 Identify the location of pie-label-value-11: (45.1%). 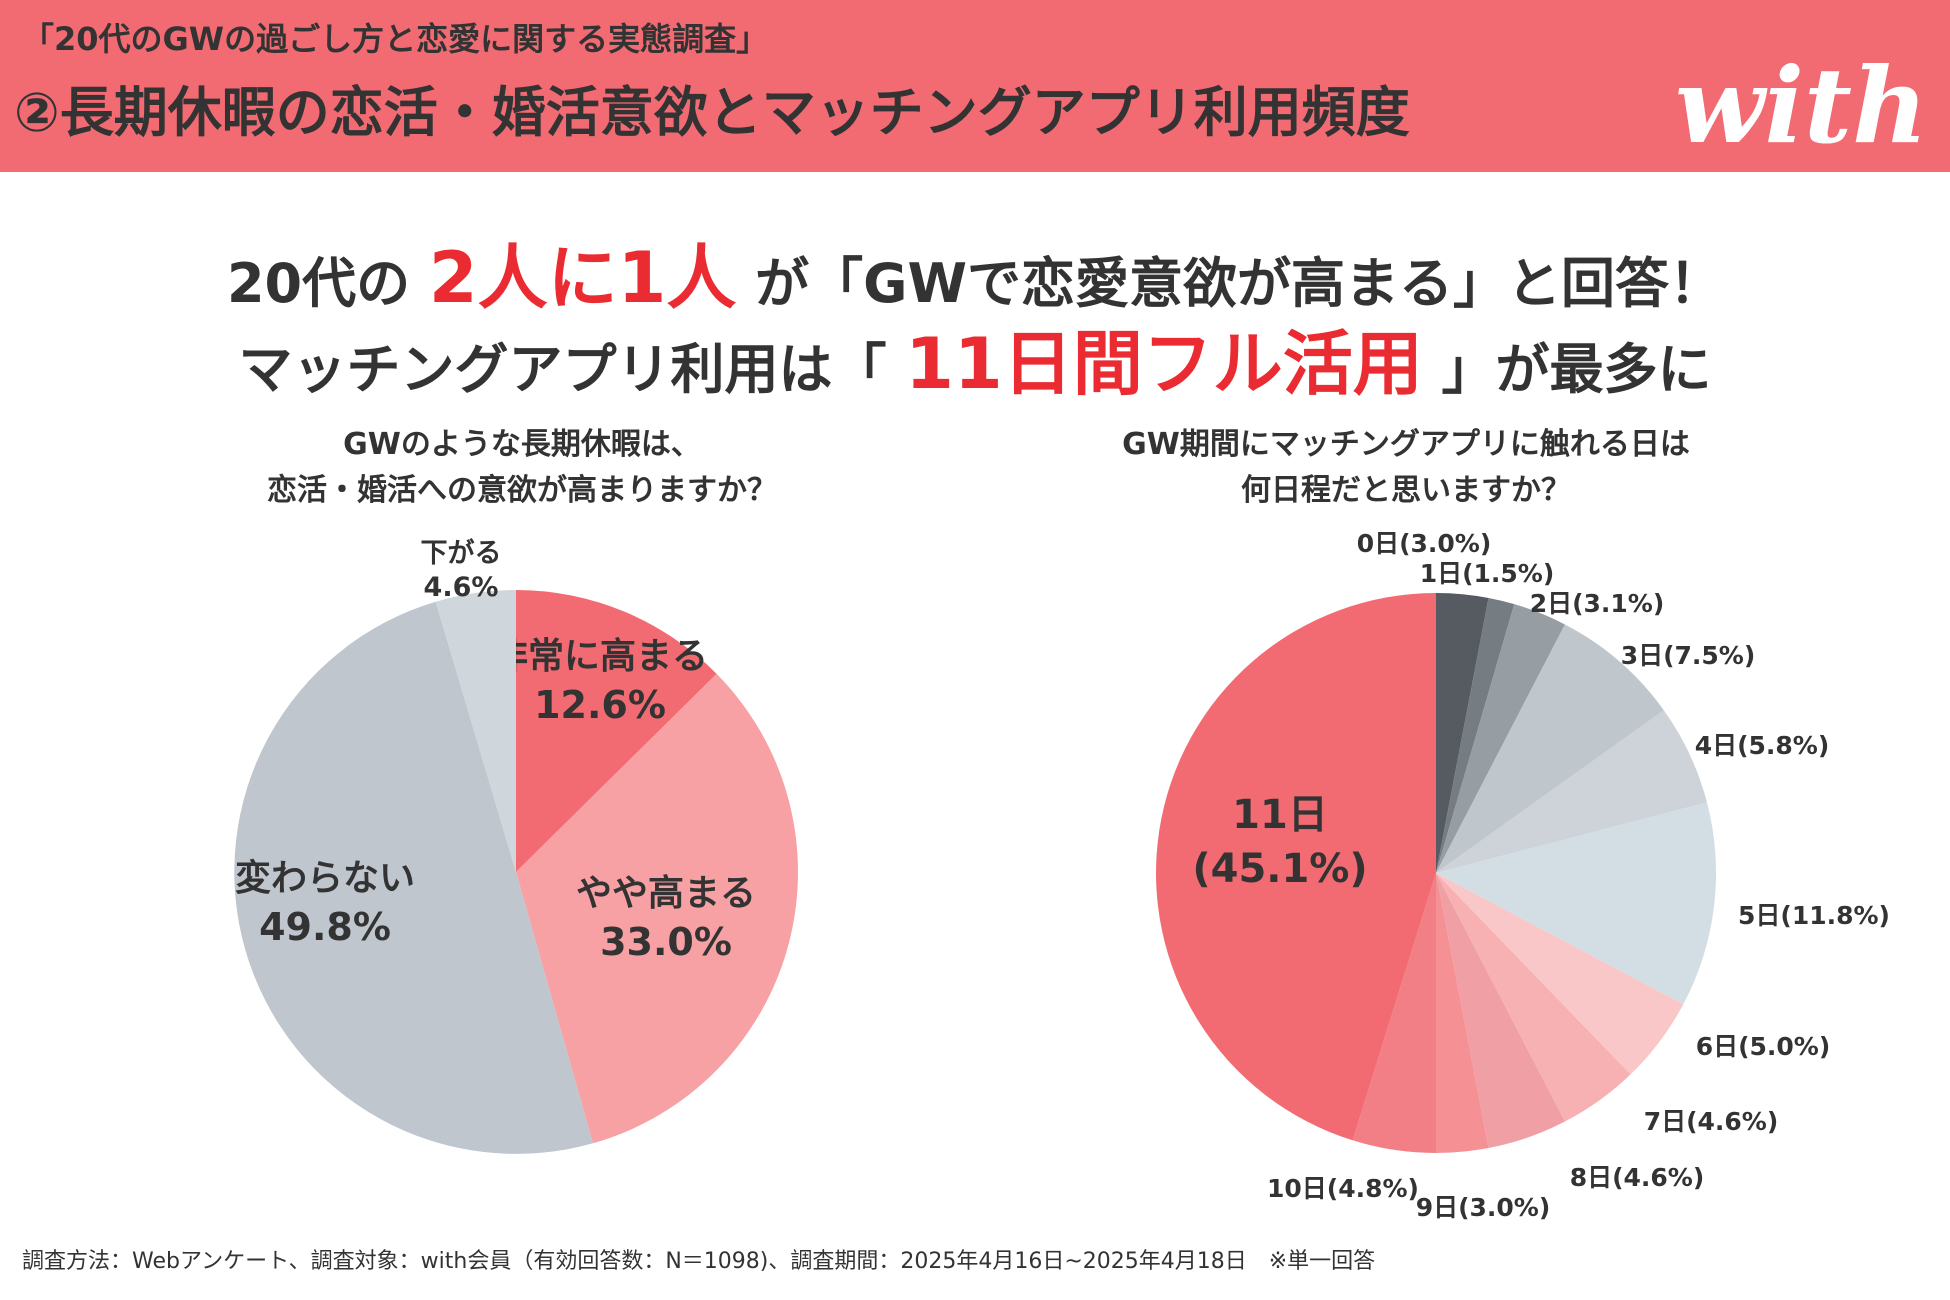
(1279, 869).